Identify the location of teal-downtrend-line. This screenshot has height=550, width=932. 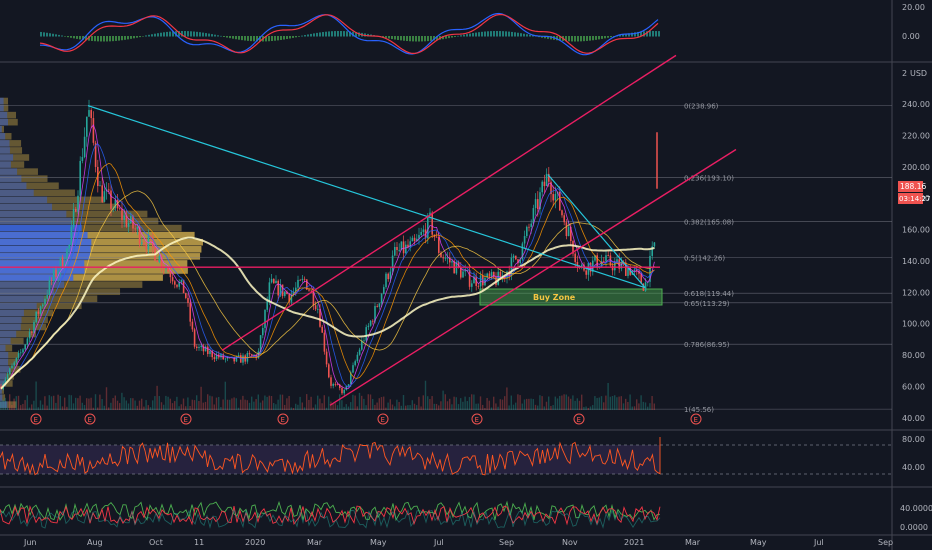
(596, 231).